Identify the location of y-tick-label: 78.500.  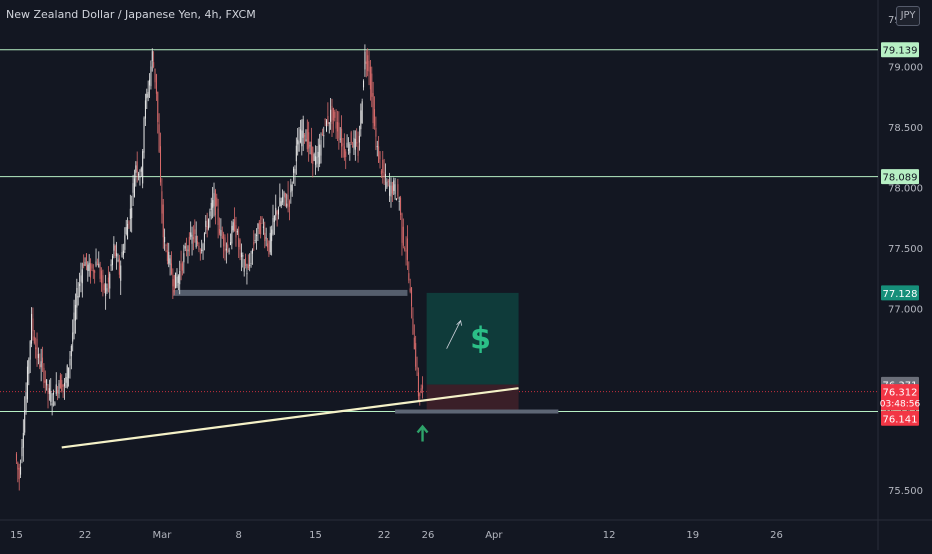
(905, 128).